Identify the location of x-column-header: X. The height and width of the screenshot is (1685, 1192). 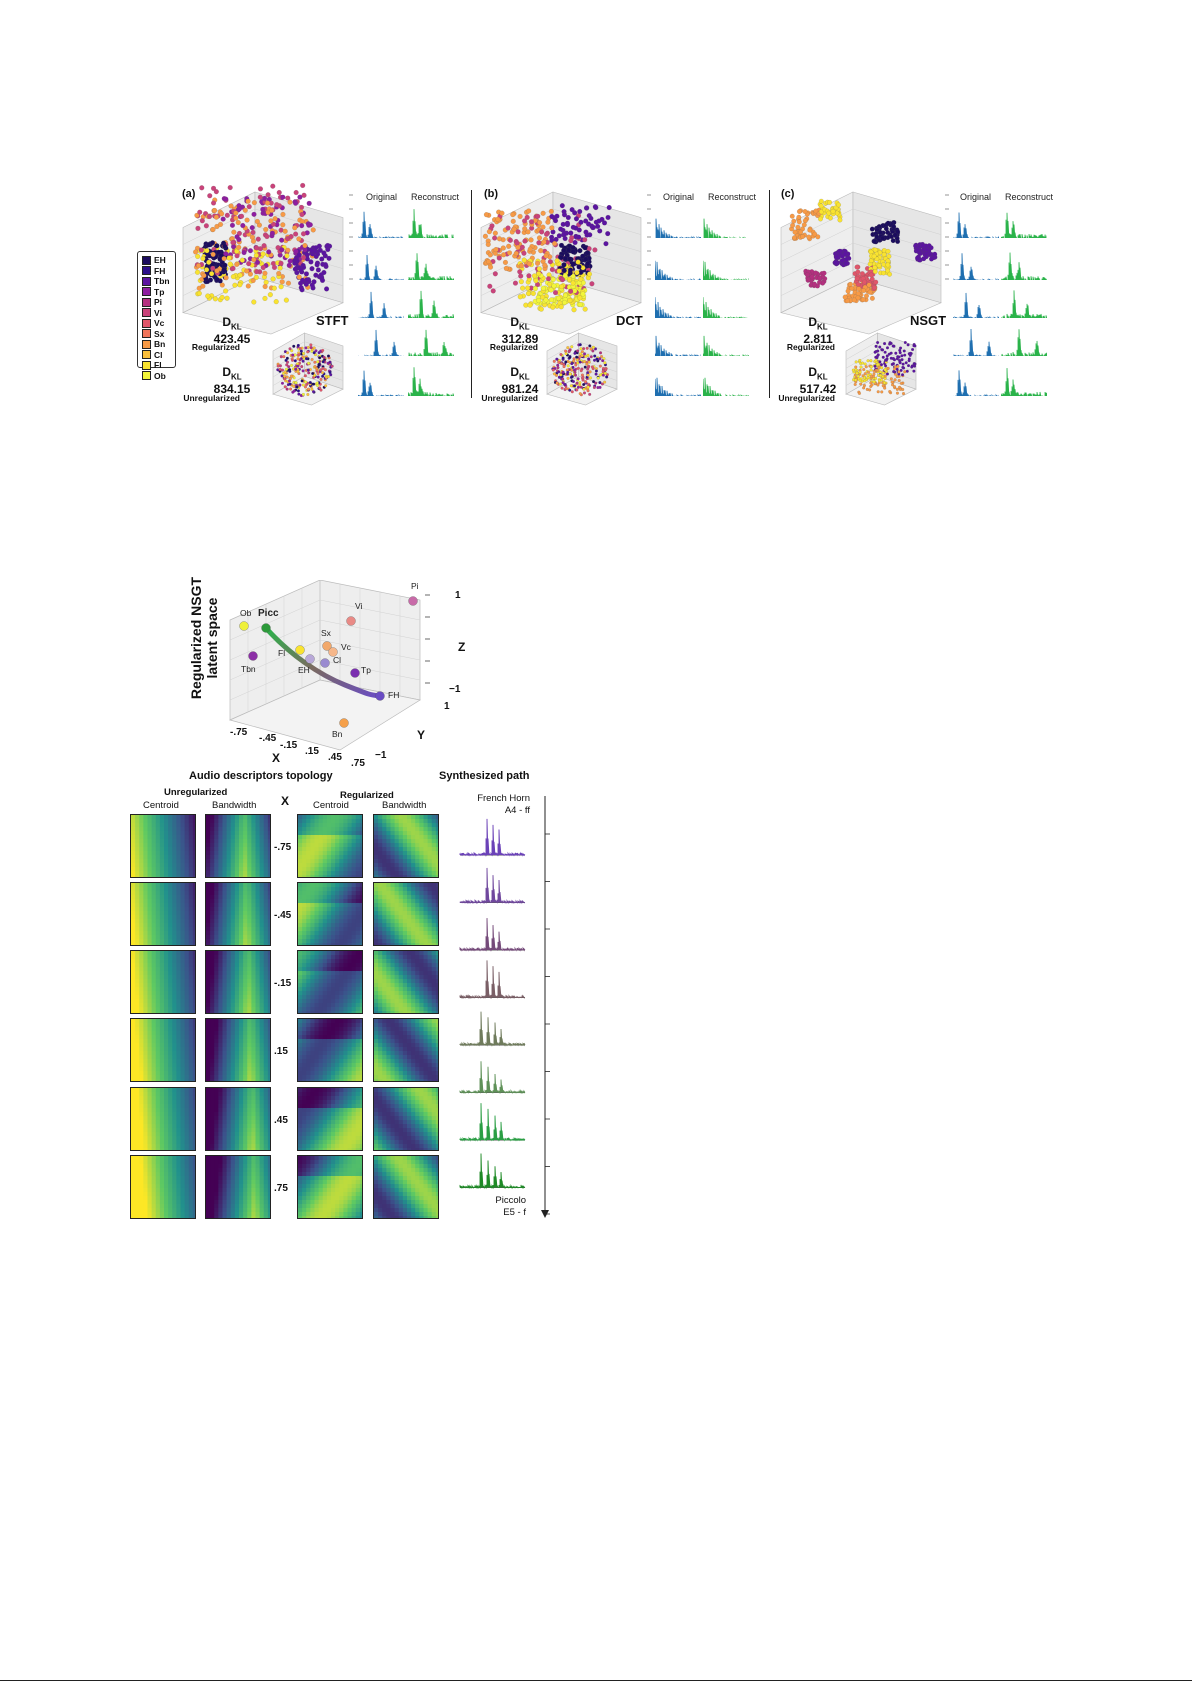
(285, 801).